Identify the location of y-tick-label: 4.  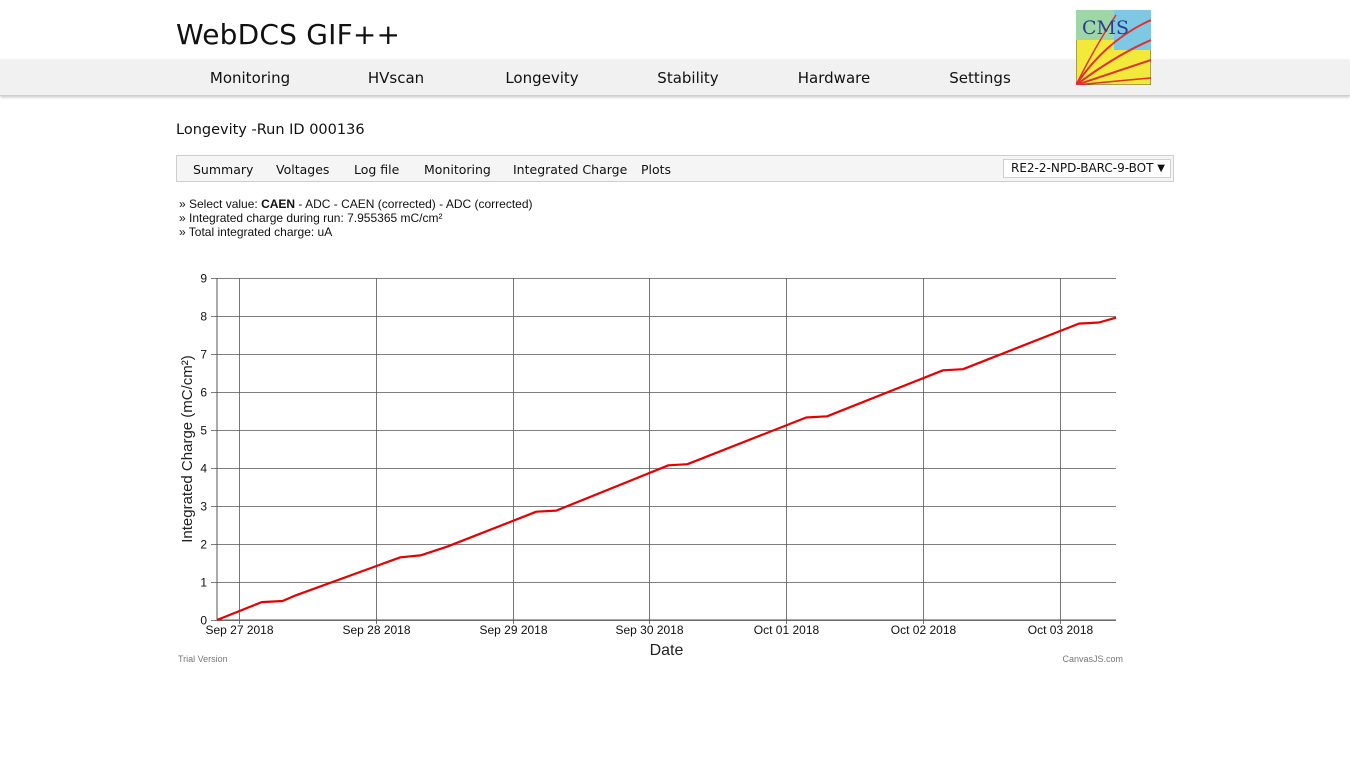
(203, 469).